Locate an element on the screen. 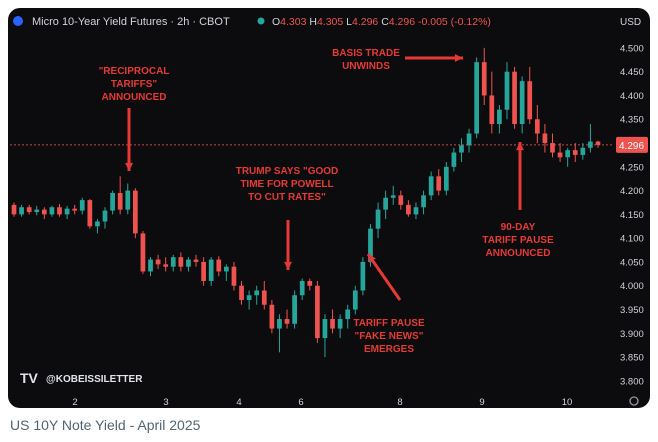  x-tick-label: 9 is located at coordinates (481, 402).